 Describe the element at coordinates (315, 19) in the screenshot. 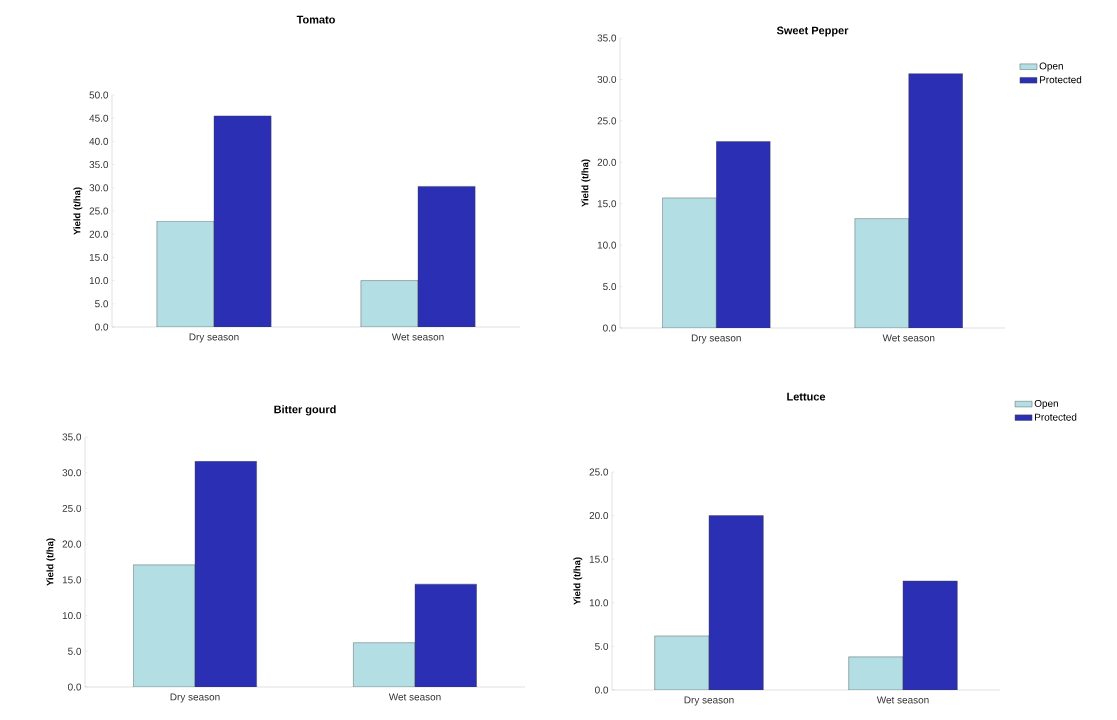

I see `chart-title: Tomato` at that location.